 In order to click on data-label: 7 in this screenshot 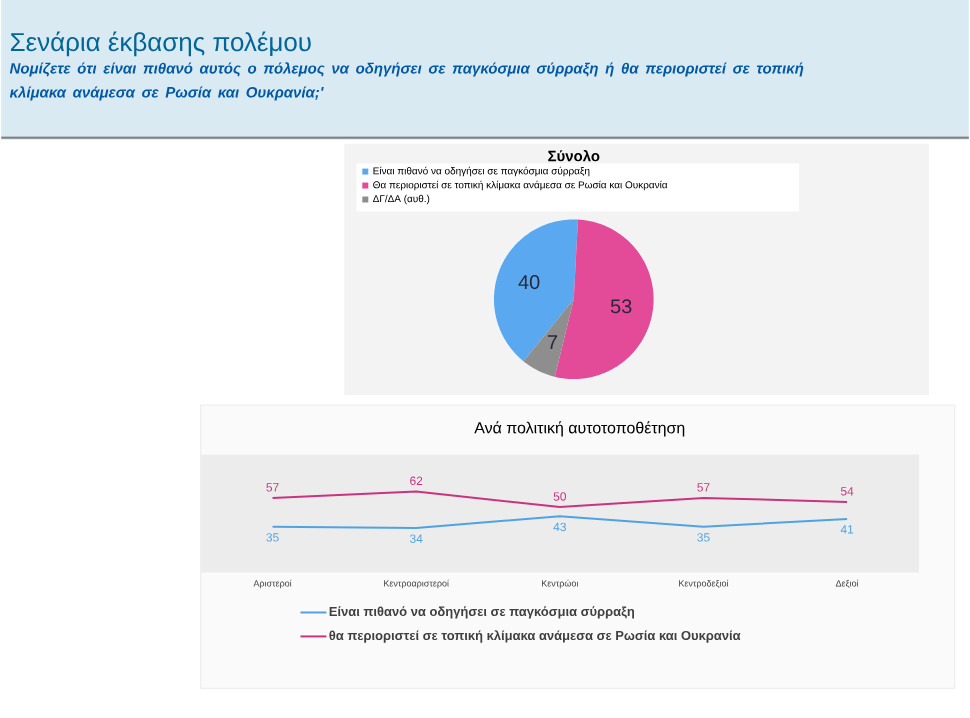, I will do `click(552, 342)`.